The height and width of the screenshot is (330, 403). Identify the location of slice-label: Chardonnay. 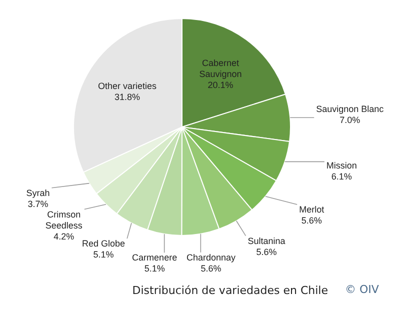
(211, 257).